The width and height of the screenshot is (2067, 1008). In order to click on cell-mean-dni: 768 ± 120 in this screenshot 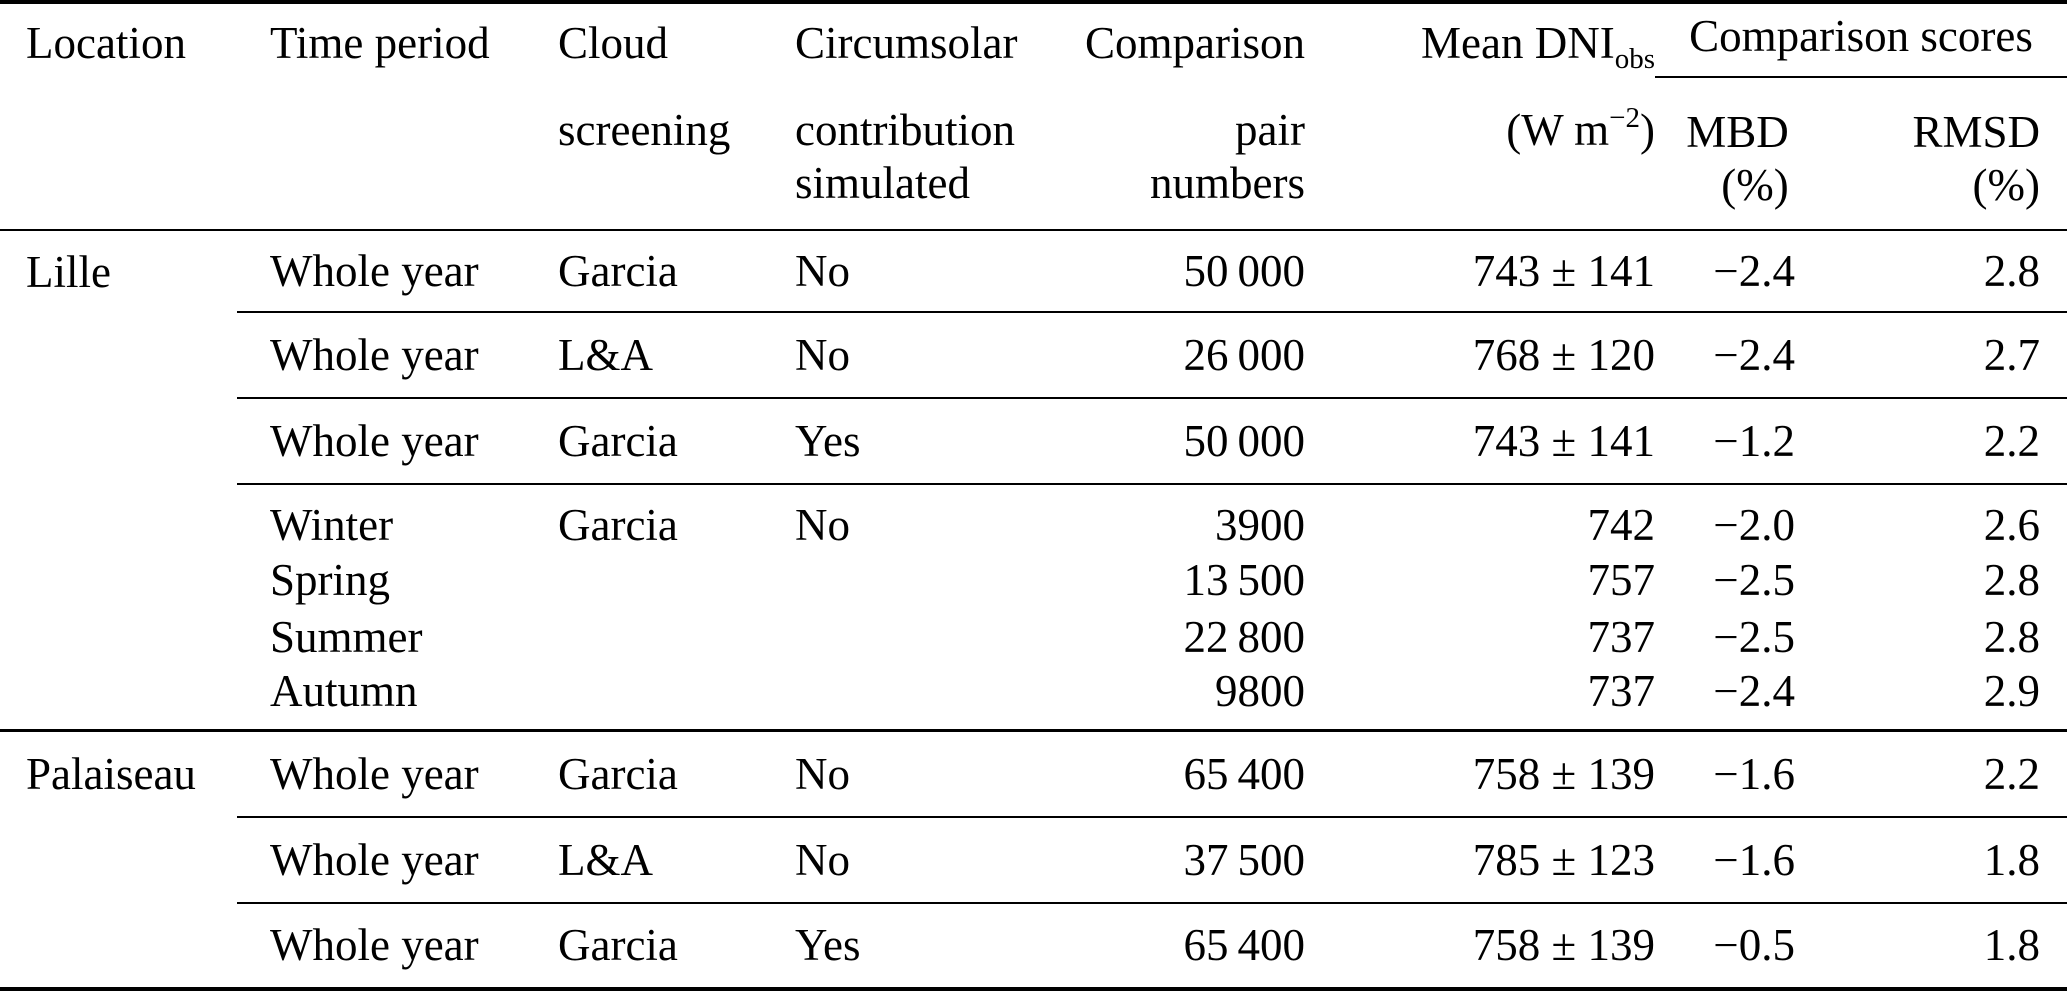, I will do `click(1480, 355)`.